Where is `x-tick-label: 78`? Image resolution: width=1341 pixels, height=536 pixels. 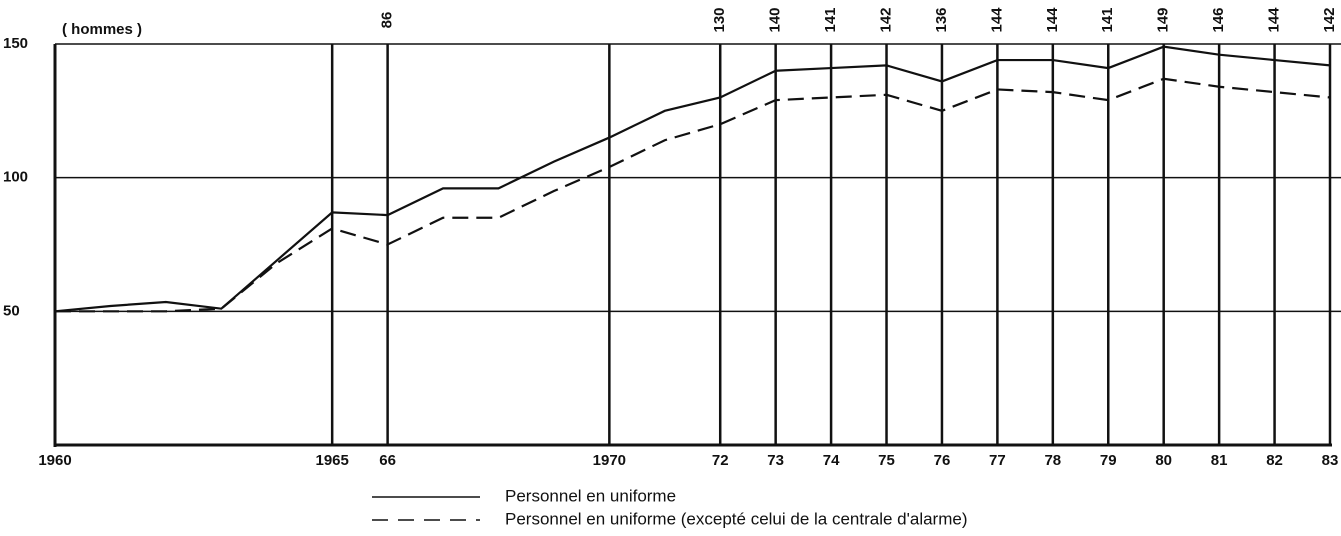 x-tick-label: 78 is located at coordinates (1052, 460).